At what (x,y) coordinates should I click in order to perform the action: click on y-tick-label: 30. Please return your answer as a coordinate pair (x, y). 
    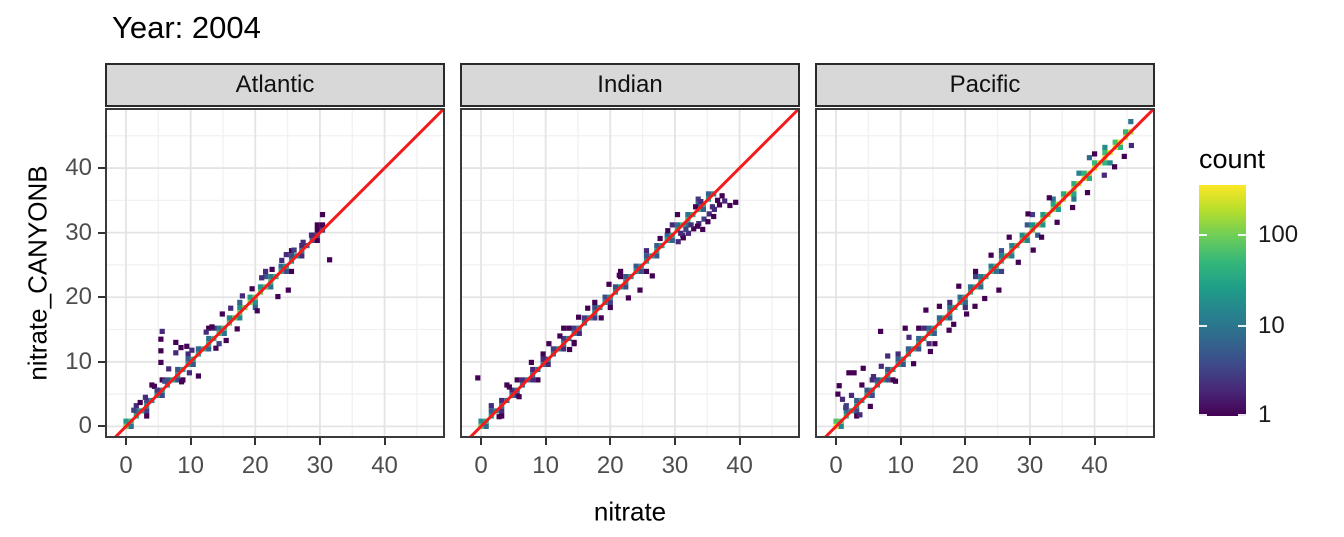
    Looking at the image, I should click on (78, 232).